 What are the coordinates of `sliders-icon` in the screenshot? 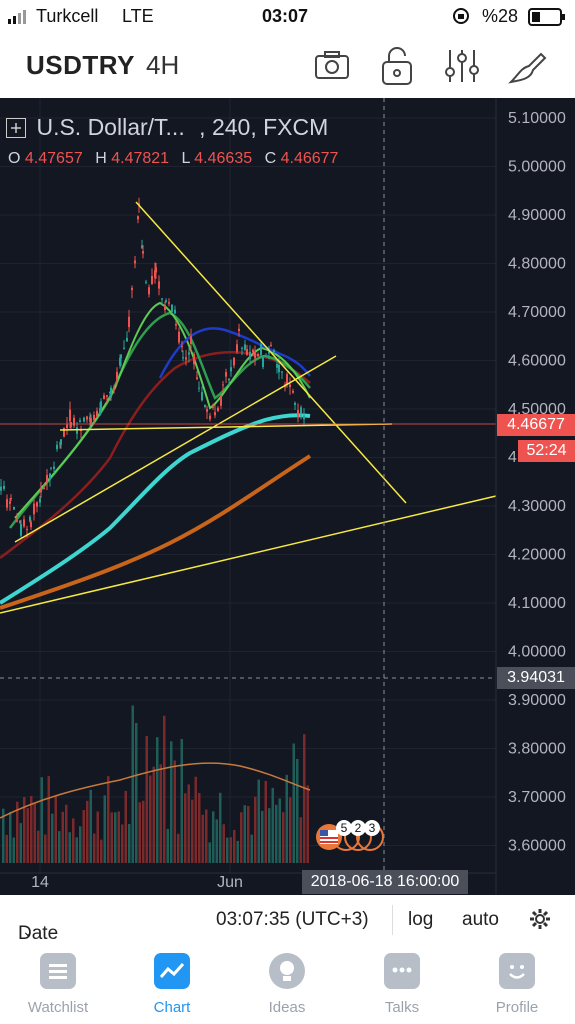 It's located at (462, 66).